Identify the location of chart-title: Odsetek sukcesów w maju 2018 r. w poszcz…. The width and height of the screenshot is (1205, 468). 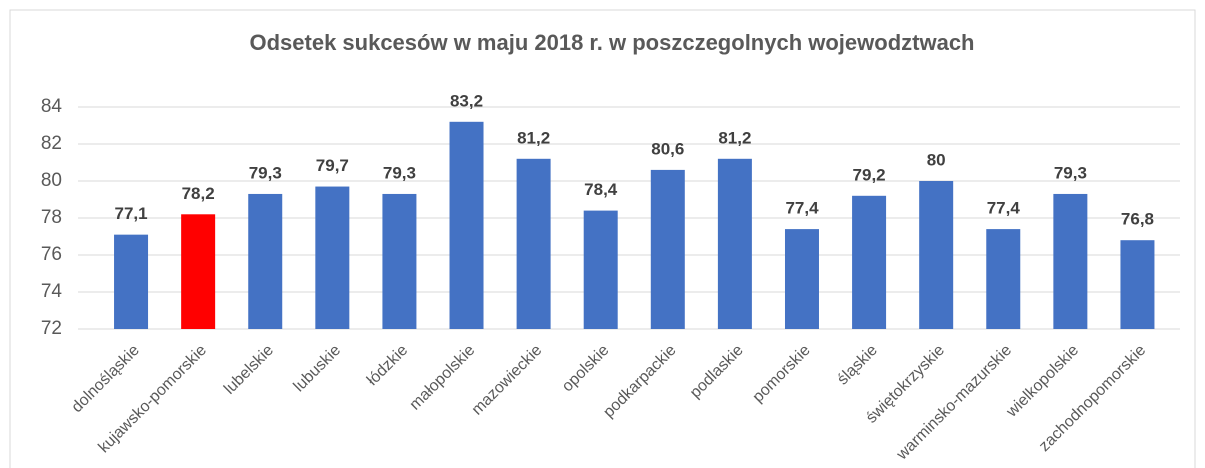
(612, 42).